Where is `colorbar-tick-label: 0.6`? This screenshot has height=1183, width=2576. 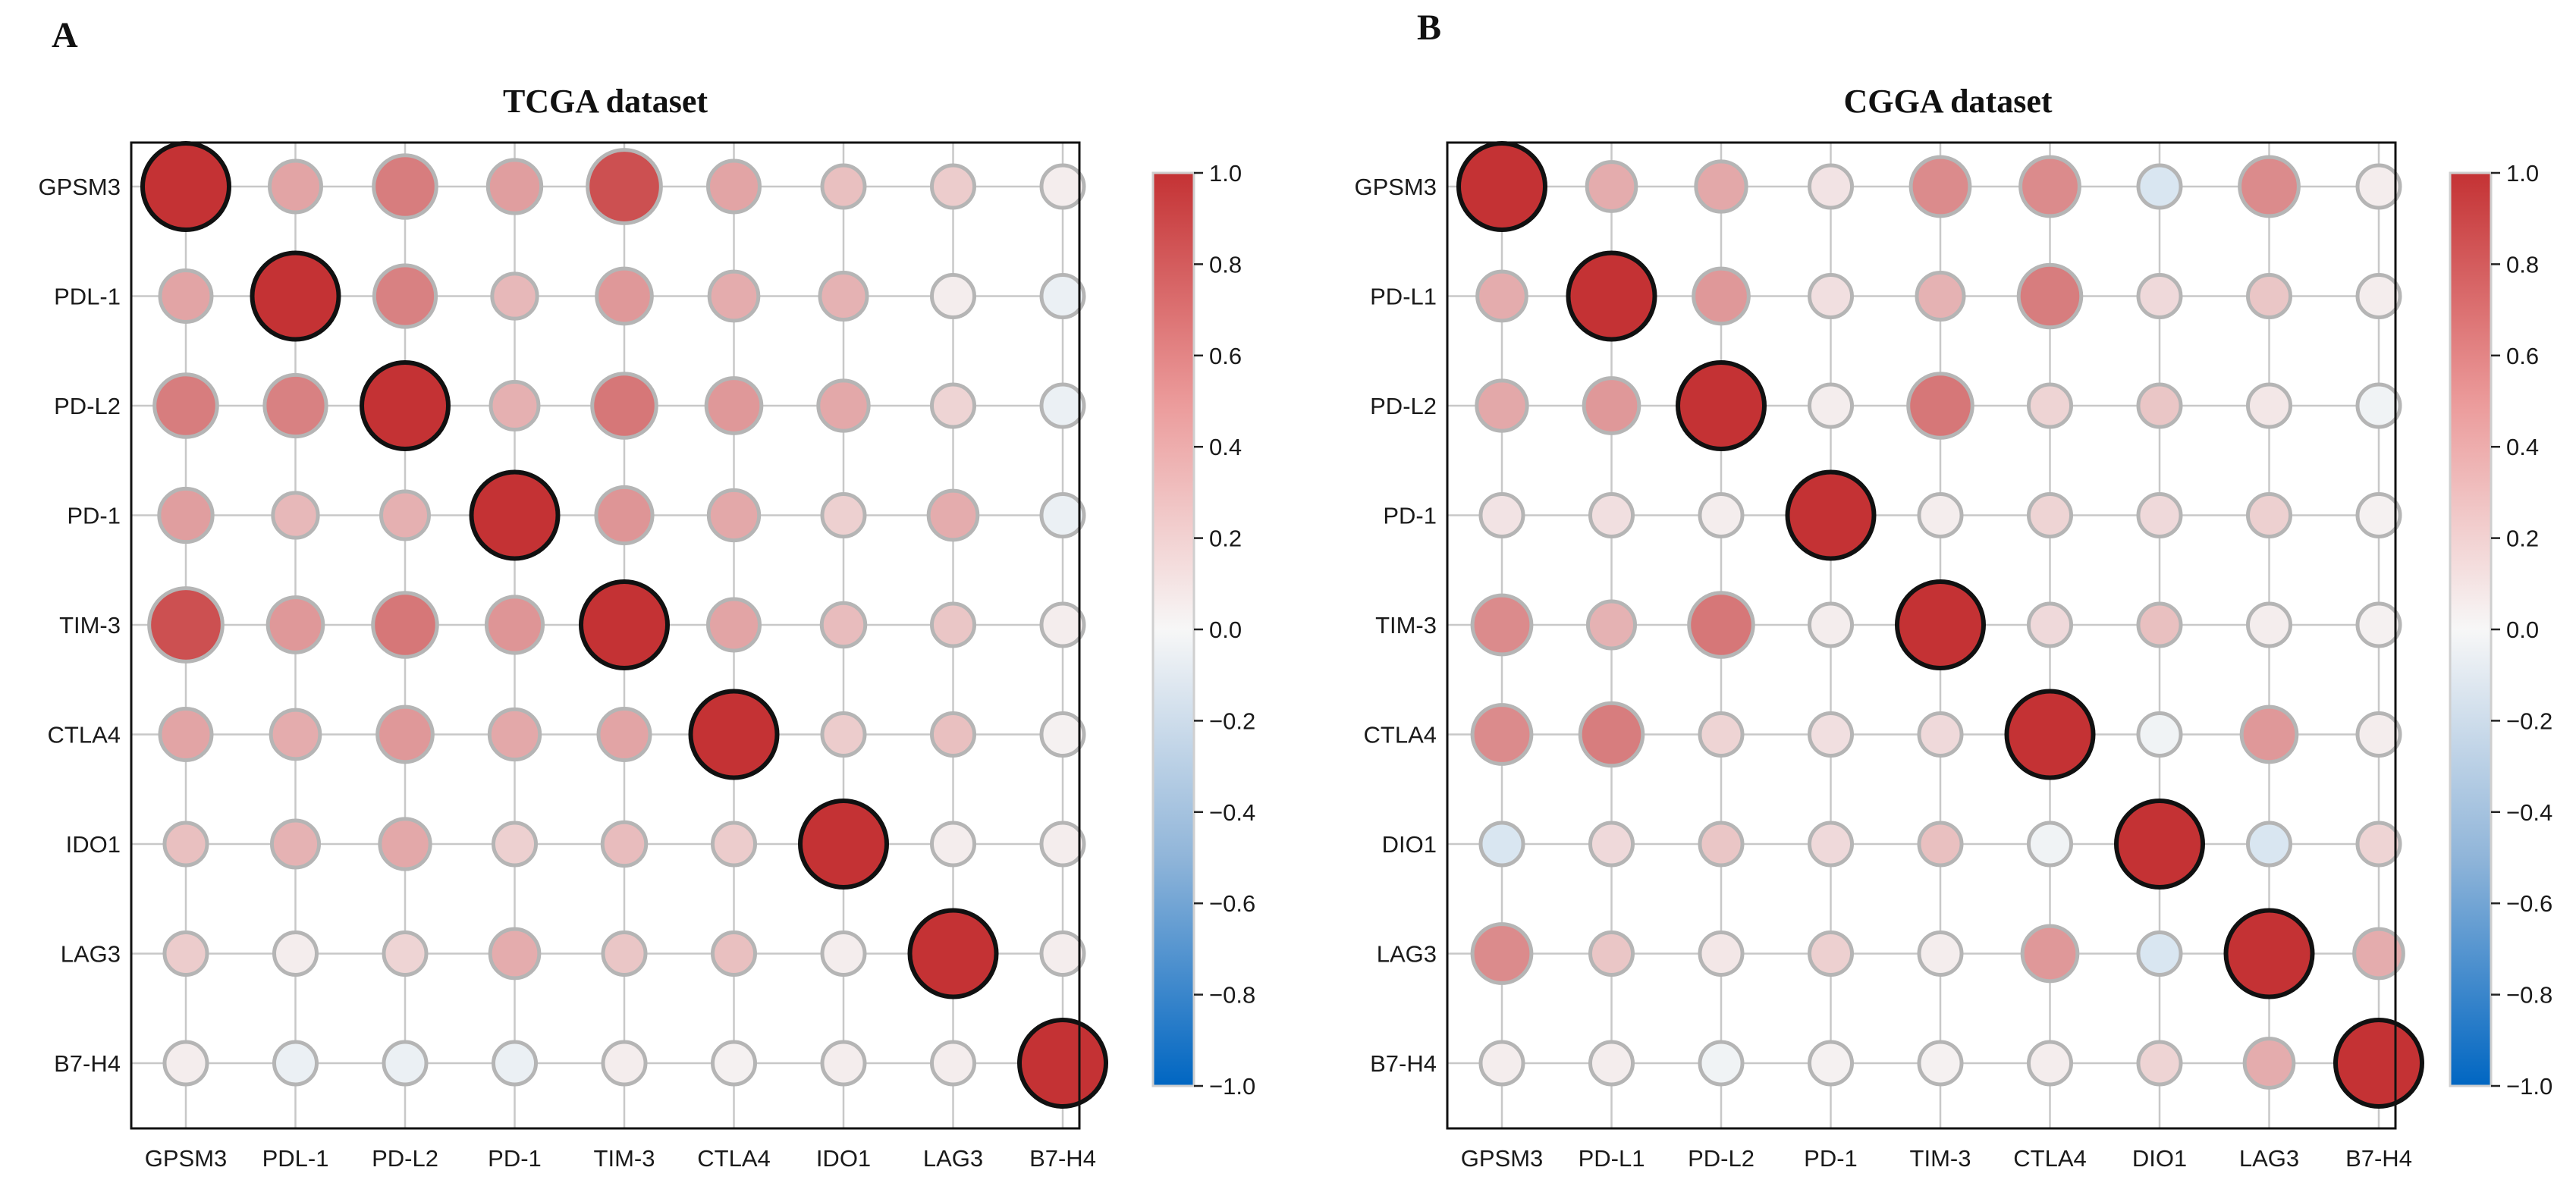 colorbar-tick-label: 0.6 is located at coordinates (1225, 356).